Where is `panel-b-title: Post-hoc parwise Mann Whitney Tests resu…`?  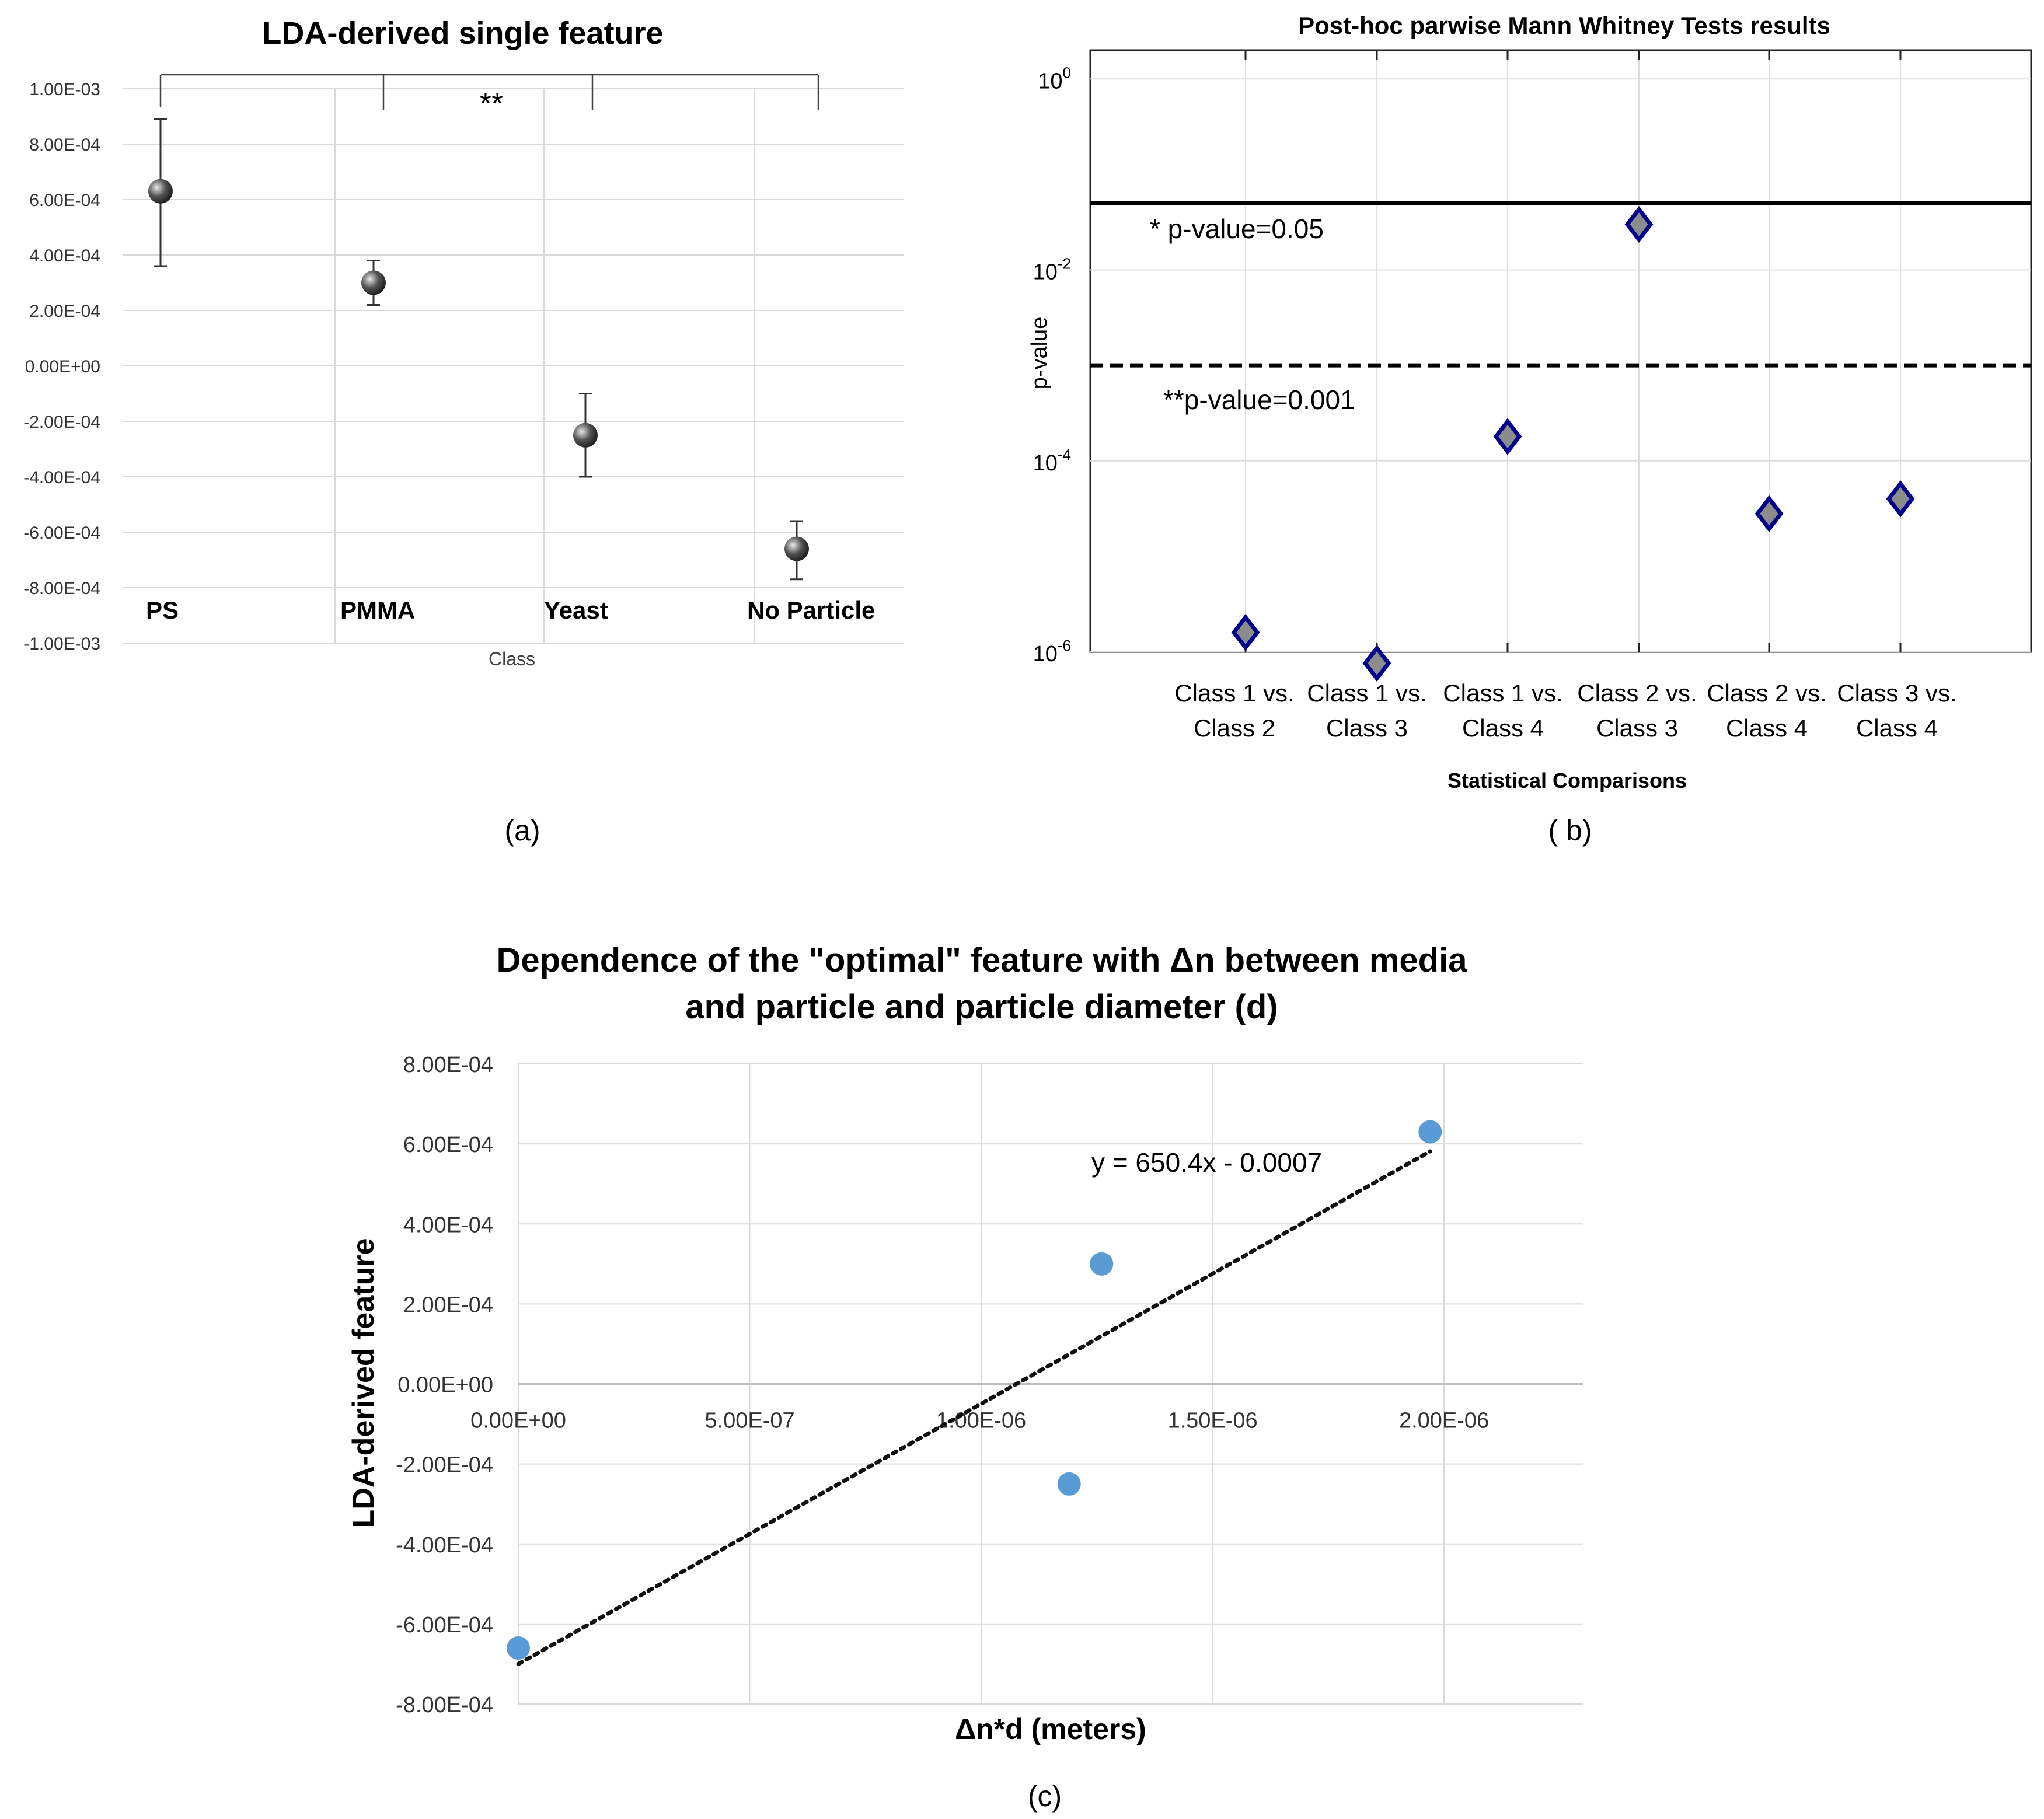
panel-b-title: Post-hoc parwise Mann Whitney Tests resu… is located at coordinates (1564, 25).